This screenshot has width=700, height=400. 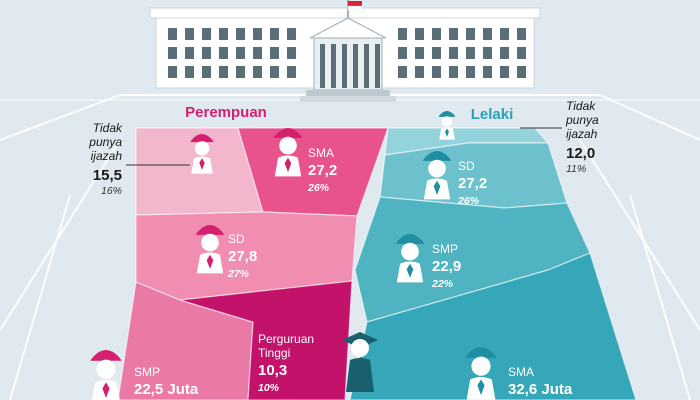 What do you see at coordinates (446, 266) in the screenshot?
I see `label-value-lelaki-smp: 22,9` at bounding box center [446, 266].